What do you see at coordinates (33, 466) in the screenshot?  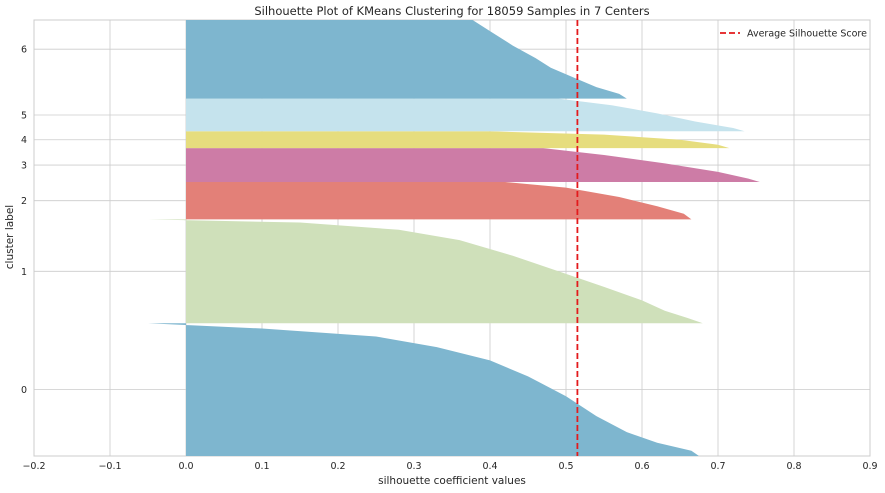 I see `x-tick-label: −0.2` at bounding box center [33, 466].